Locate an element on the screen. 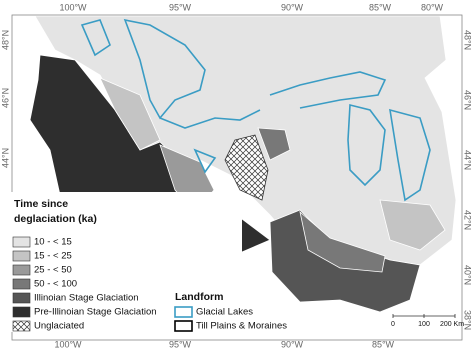 This screenshot has width=474, height=350. legend-title: Time since is located at coordinates (41, 204).